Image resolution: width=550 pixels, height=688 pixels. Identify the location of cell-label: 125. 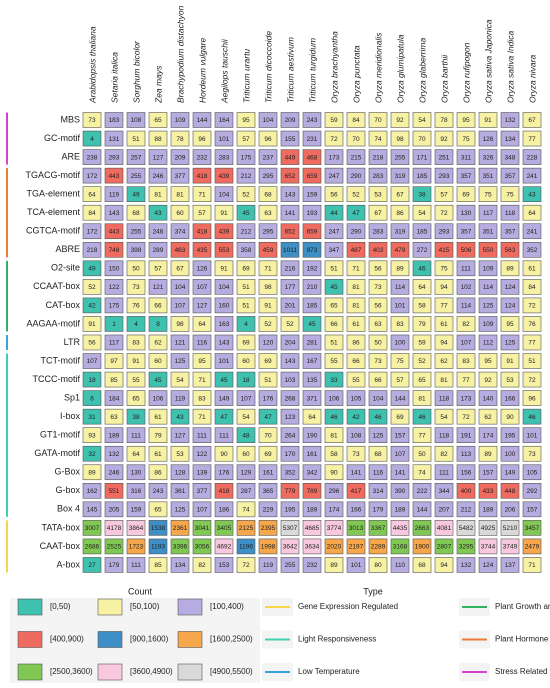
(510, 343).